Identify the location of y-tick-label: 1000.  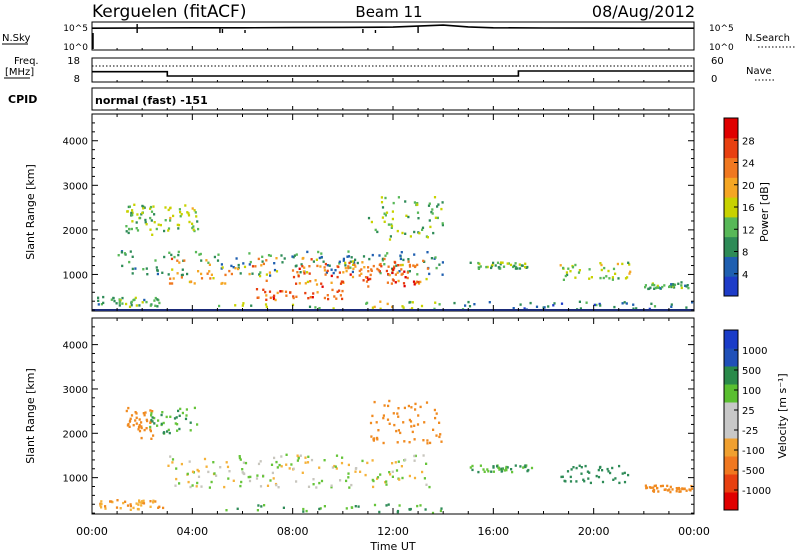
(75, 479).